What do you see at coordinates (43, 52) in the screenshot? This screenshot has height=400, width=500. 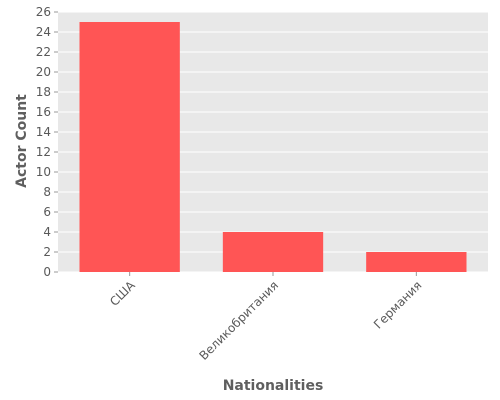 I see `y-tick-label: 22` at bounding box center [43, 52].